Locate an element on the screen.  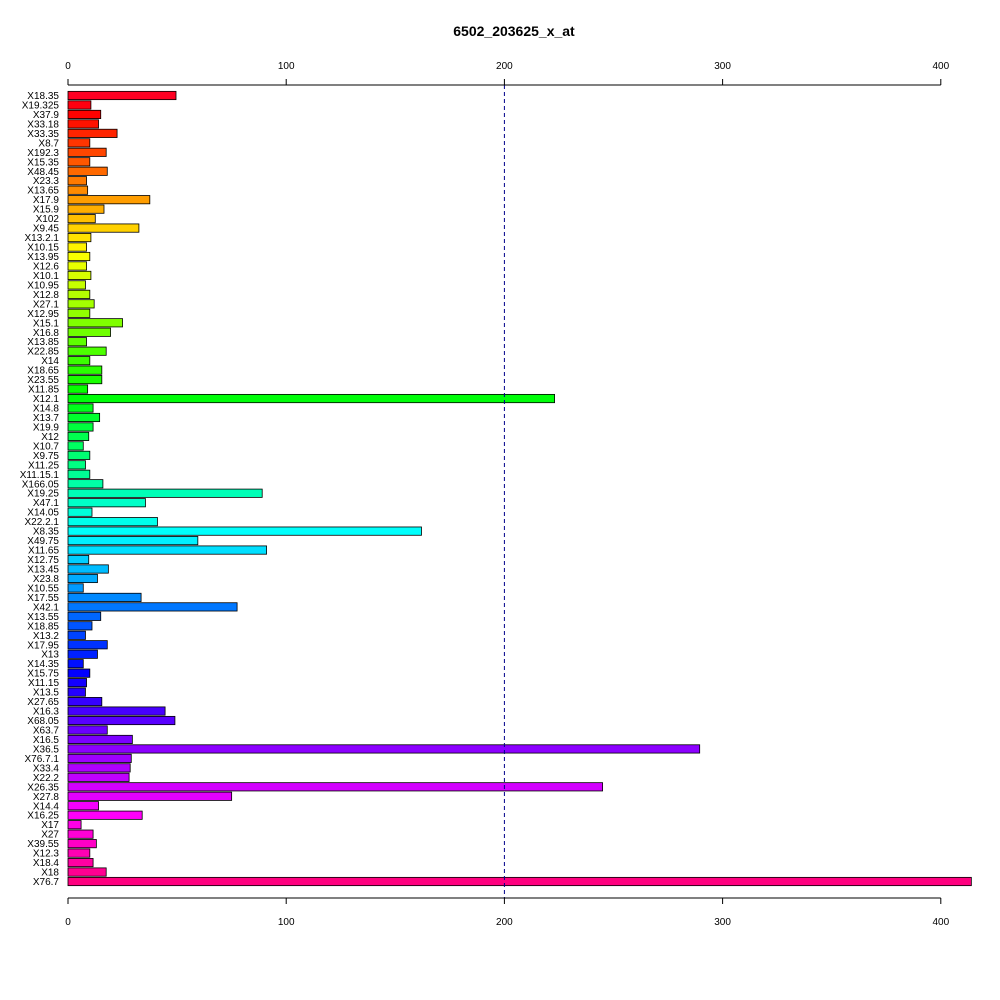
category-label: X76.7.1 is located at coordinates (42, 759).